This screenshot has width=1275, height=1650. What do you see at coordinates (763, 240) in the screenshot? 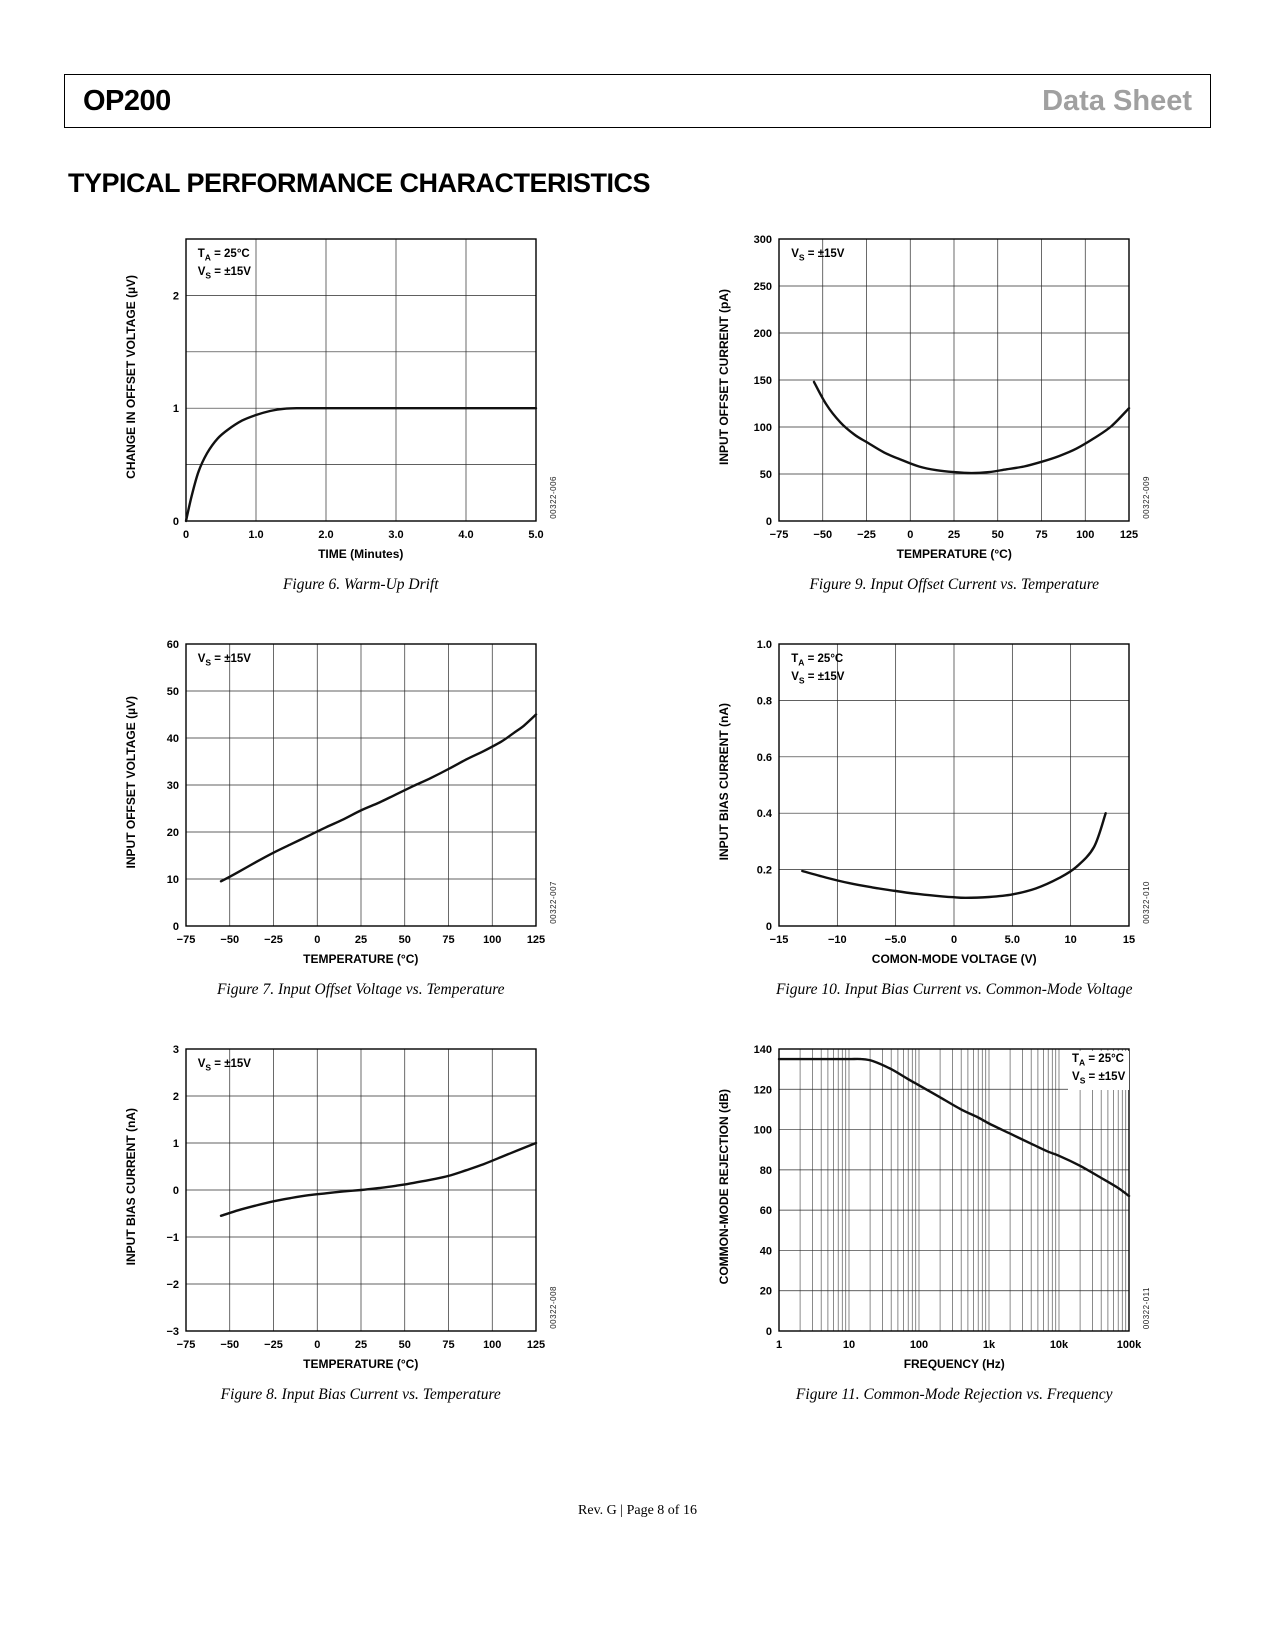
I see `svg-text: 300` at bounding box center [763, 240].